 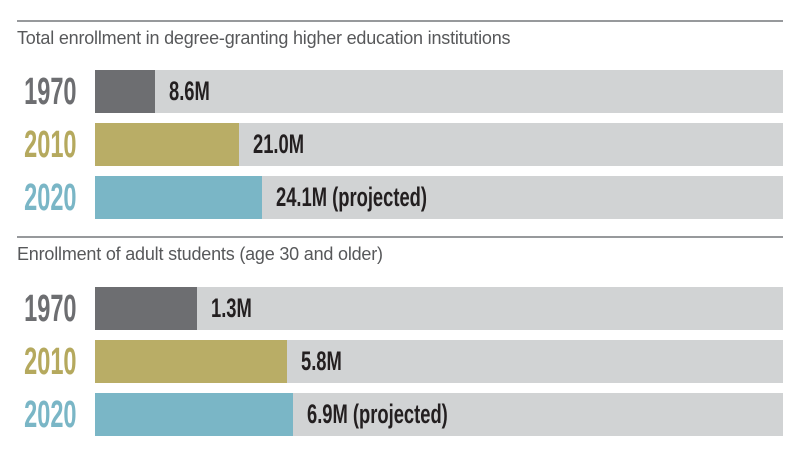 I want to click on bar-row: 2020 24.1M (projected), so click(x=400, y=197).